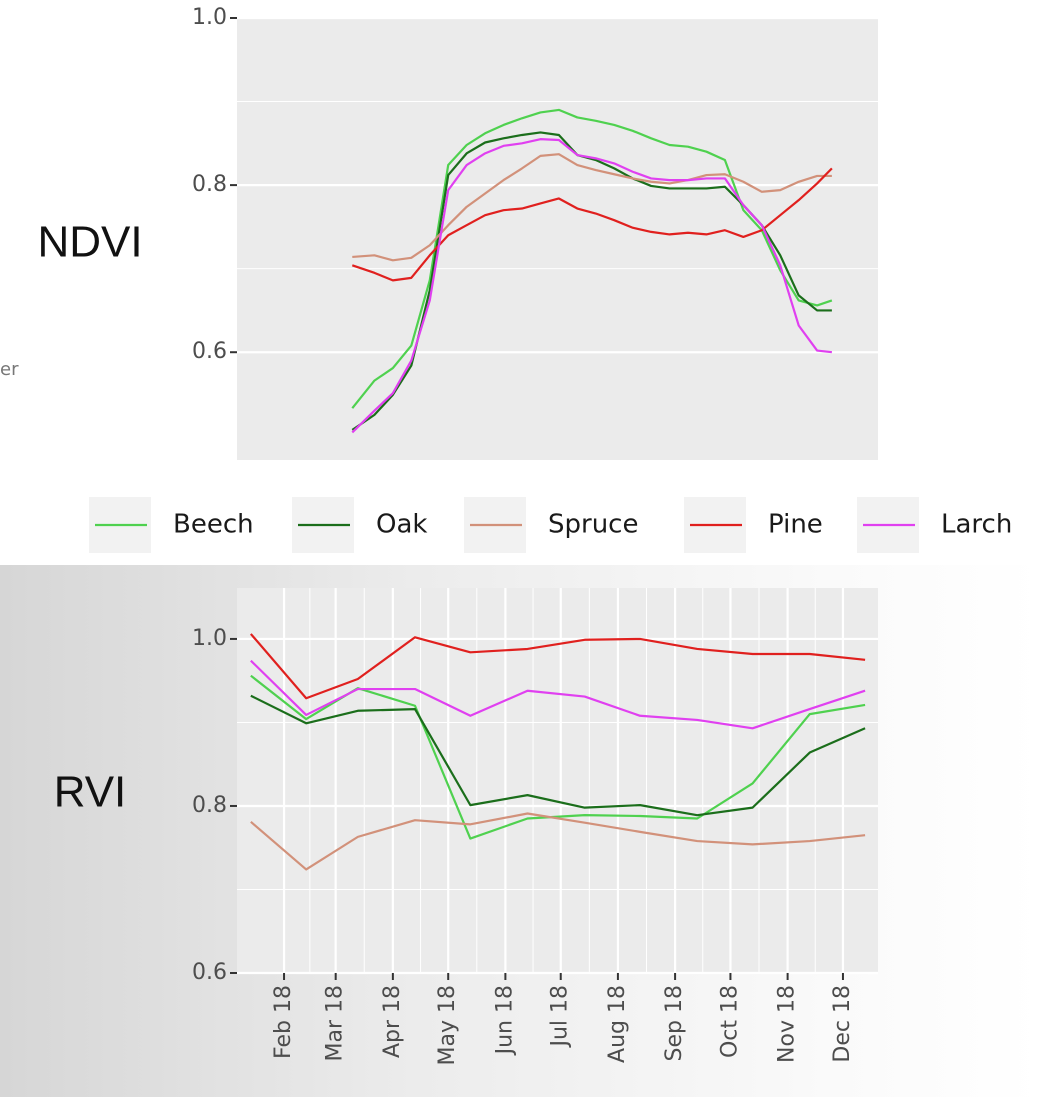 The height and width of the screenshot is (1097, 1040). Describe the element at coordinates (447, 1025) in the screenshot. I see `x-tick-label: May 18` at that location.